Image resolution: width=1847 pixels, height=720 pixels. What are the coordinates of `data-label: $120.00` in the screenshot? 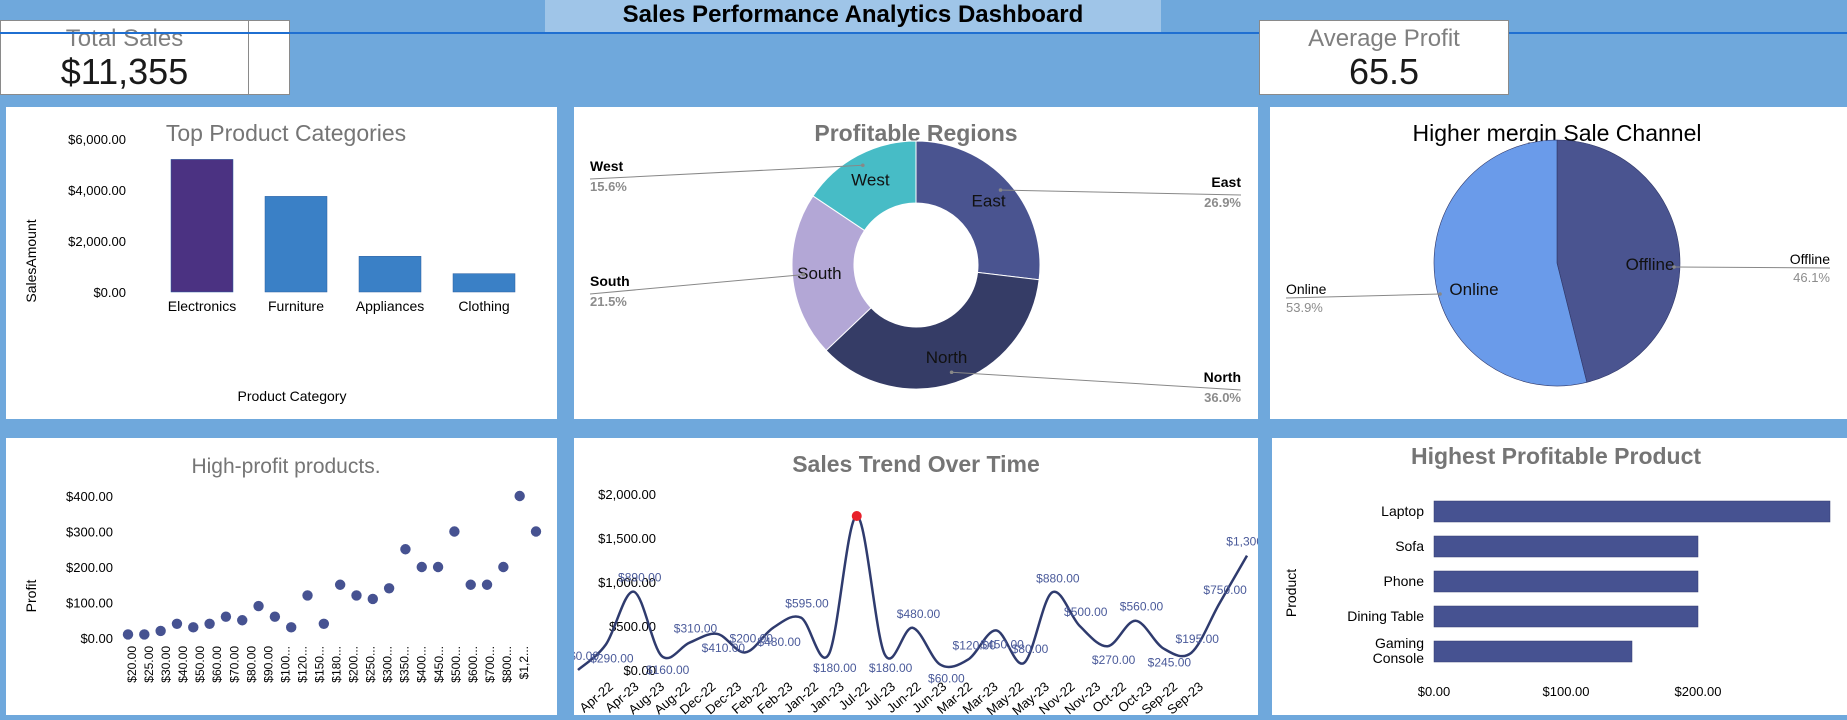 It's located at (975, 645).